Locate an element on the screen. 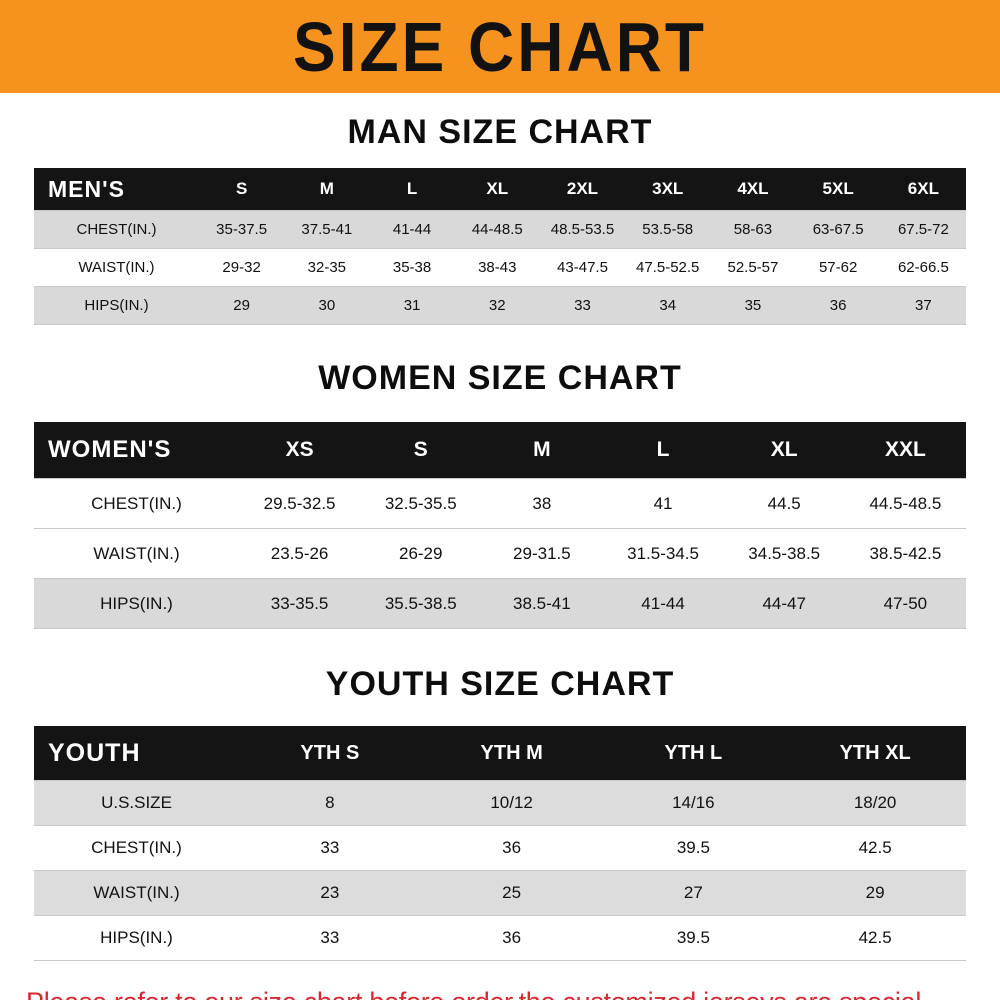 The width and height of the screenshot is (1000, 1000). size-value: 8 is located at coordinates (330, 802).